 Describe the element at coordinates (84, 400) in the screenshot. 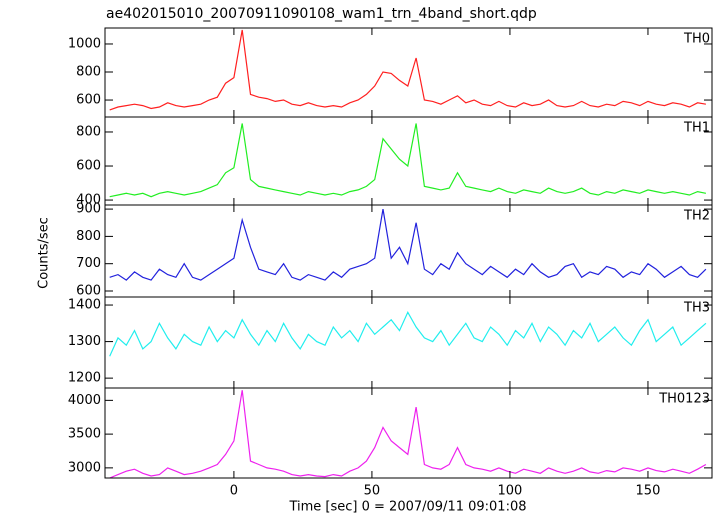

I see `y-tick-label: 4000` at that location.